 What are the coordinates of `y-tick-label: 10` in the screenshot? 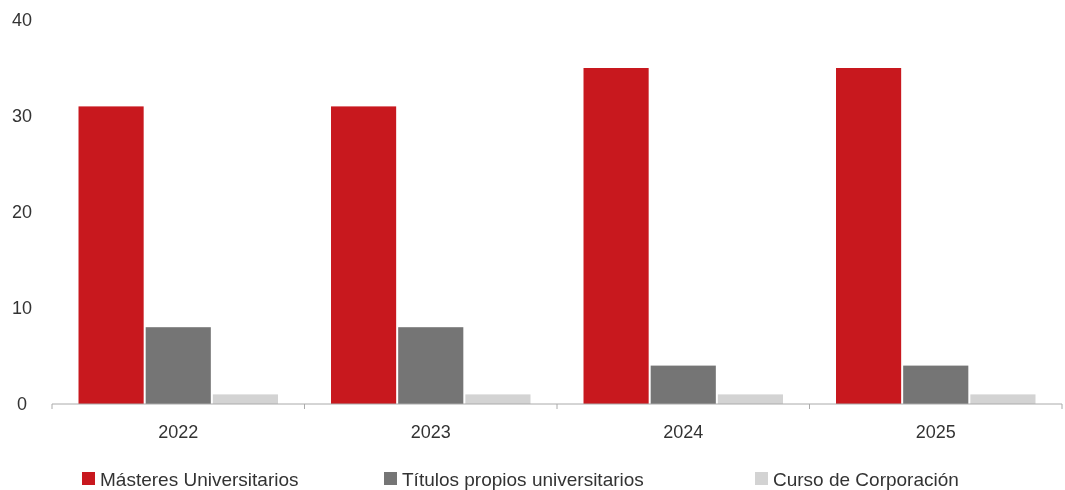 It's located at (22, 308).